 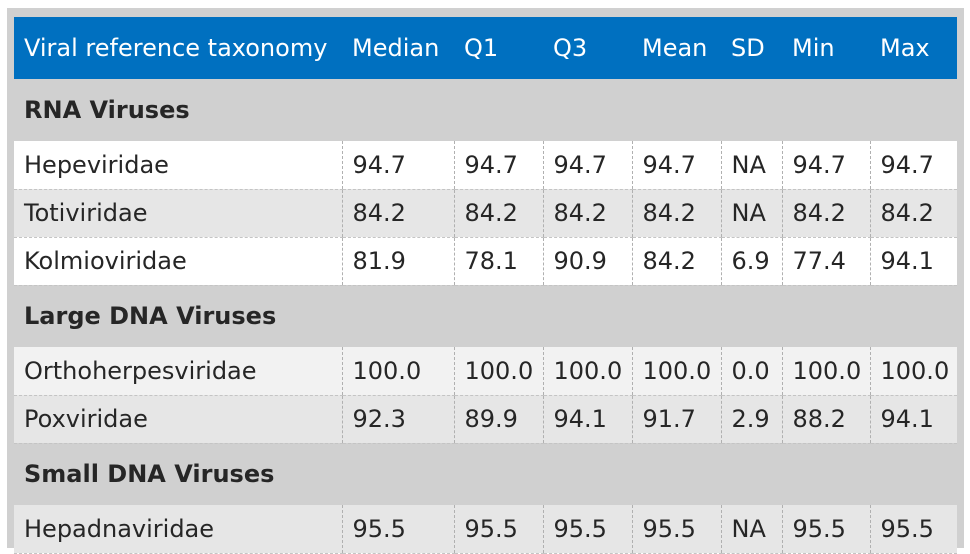 What do you see at coordinates (149, 474) in the screenshot?
I see `group-label: Small DNA Viruses` at bounding box center [149, 474].